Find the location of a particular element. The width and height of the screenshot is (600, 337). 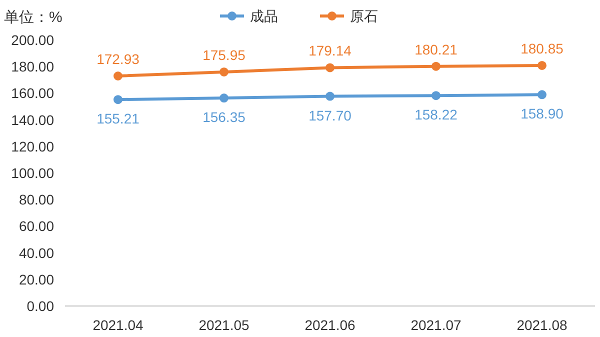

label: 175.95 is located at coordinates (224, 54).